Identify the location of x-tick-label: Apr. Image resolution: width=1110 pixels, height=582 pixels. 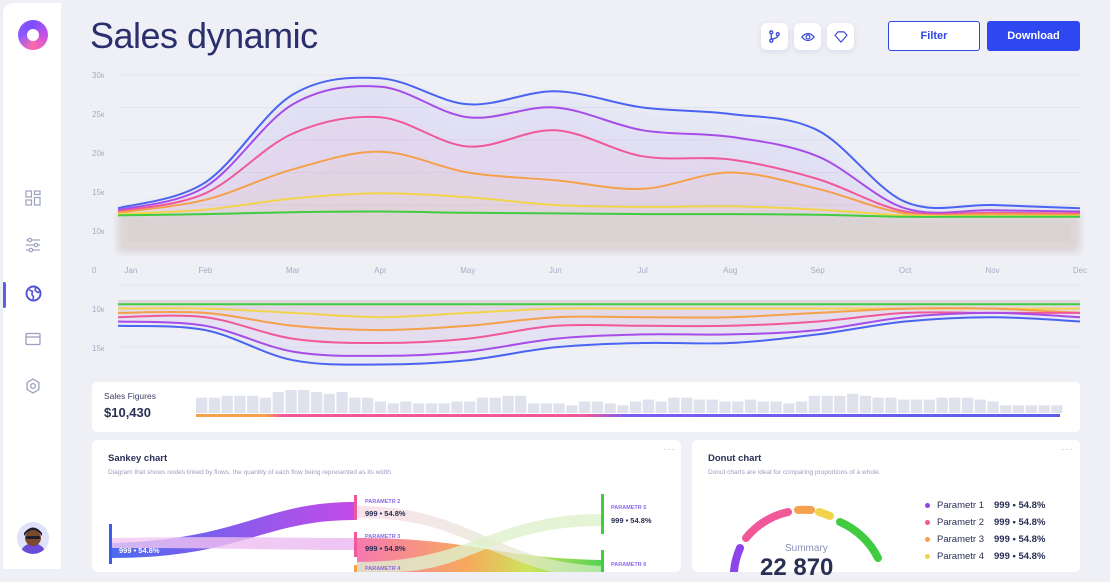
(380, 270).